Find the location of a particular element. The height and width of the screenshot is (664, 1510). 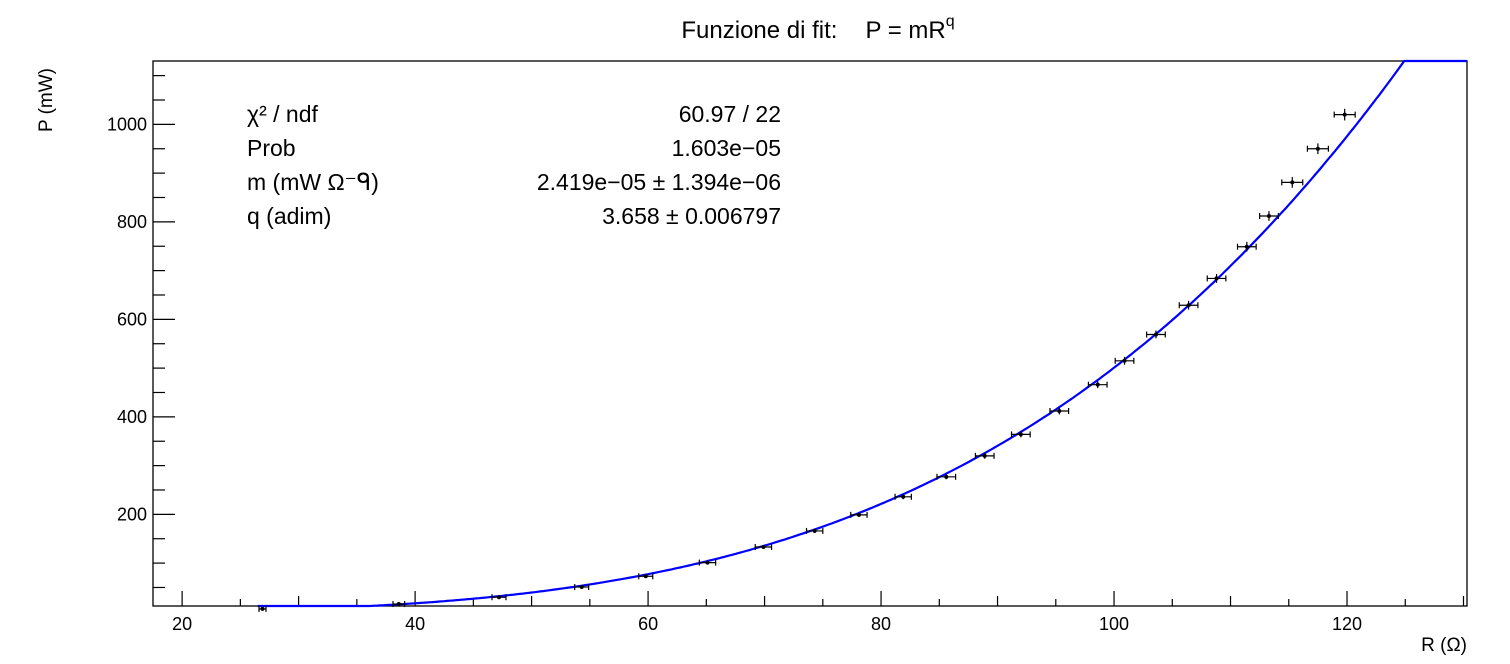

x-axis-label: R (Ω) is located at coordinates (1444, 645).